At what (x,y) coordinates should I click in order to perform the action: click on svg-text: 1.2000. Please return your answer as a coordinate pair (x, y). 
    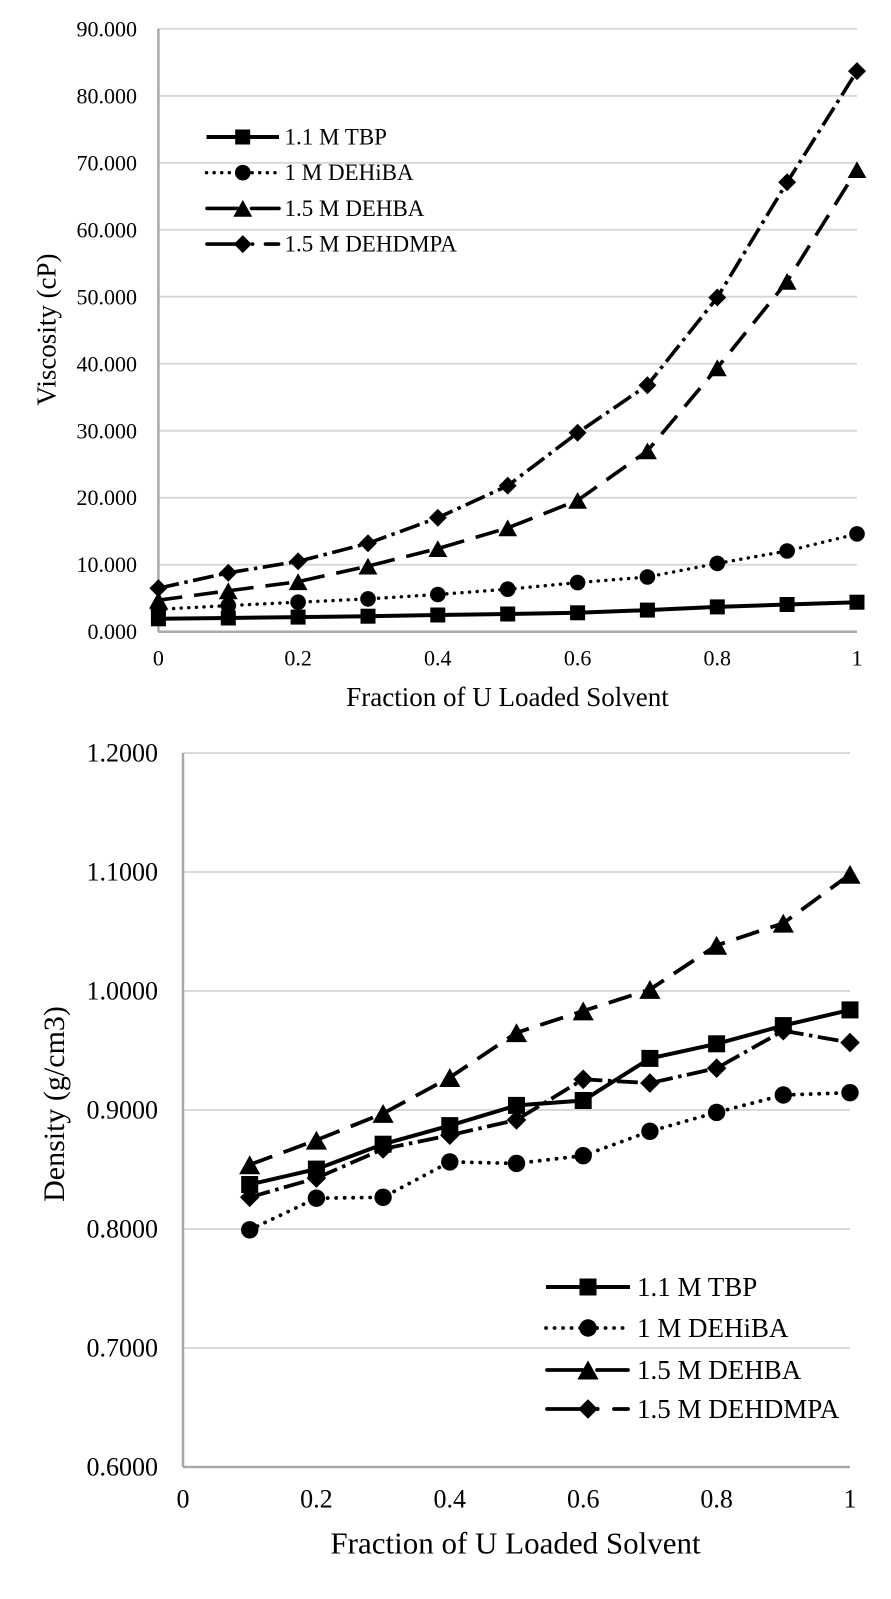
    Looking at the image, I should click on (123, 753).